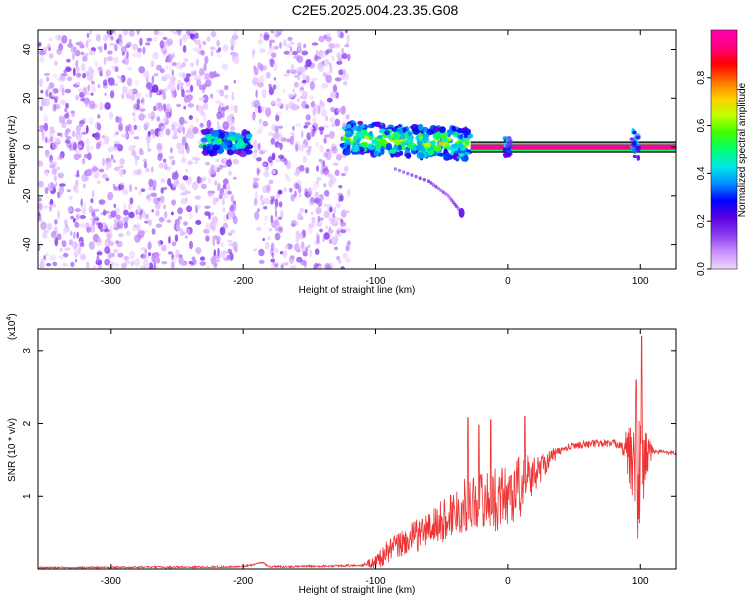 The width and height of the screenshot is (750, 600). What do you see at coordinates (640, 581) in the screenshot?
I see `x-tick-label: 100` at bounding box center [640, 581].